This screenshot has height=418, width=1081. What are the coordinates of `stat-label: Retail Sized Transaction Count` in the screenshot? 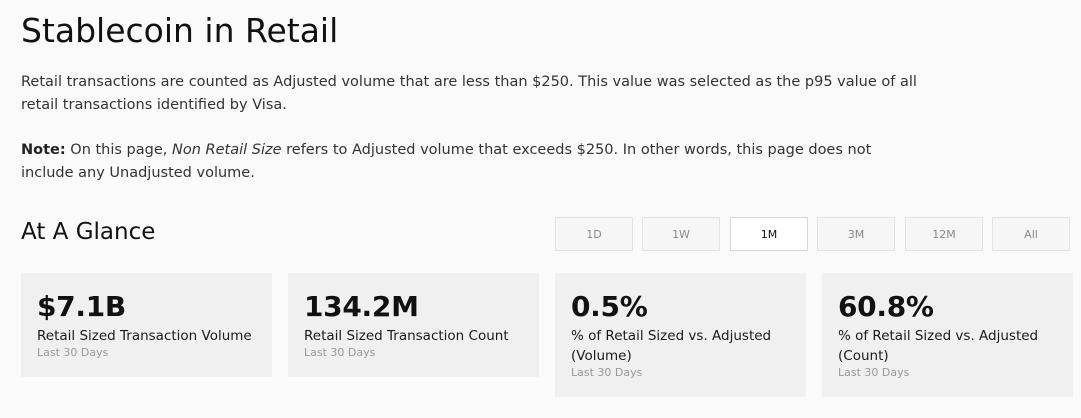 It's located at (406, 336).